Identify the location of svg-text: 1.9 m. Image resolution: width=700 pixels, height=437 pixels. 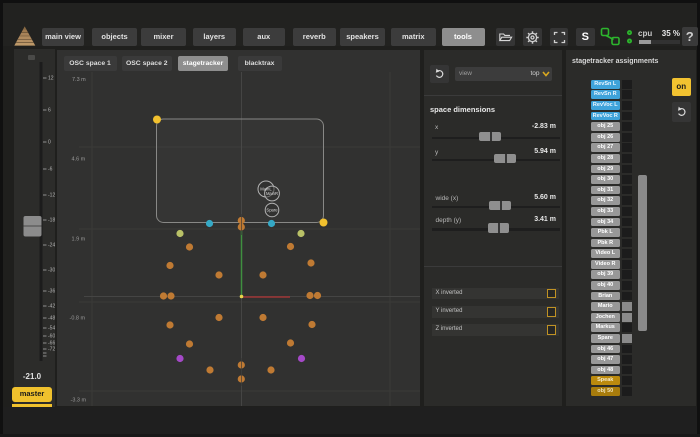
(79, 240).